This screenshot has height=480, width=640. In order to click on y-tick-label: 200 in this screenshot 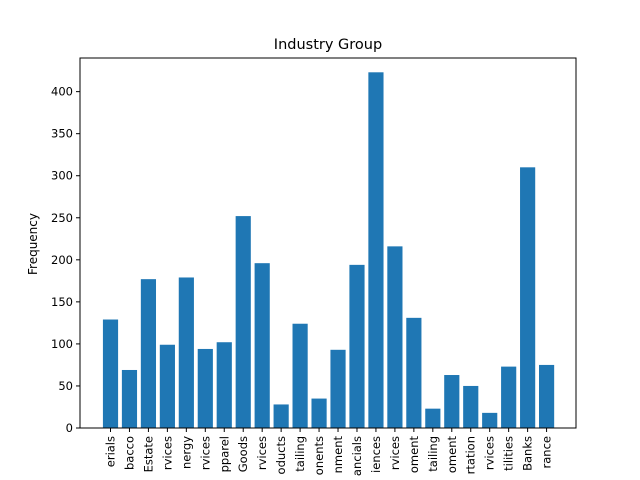, I will do `click(62, 260)`.